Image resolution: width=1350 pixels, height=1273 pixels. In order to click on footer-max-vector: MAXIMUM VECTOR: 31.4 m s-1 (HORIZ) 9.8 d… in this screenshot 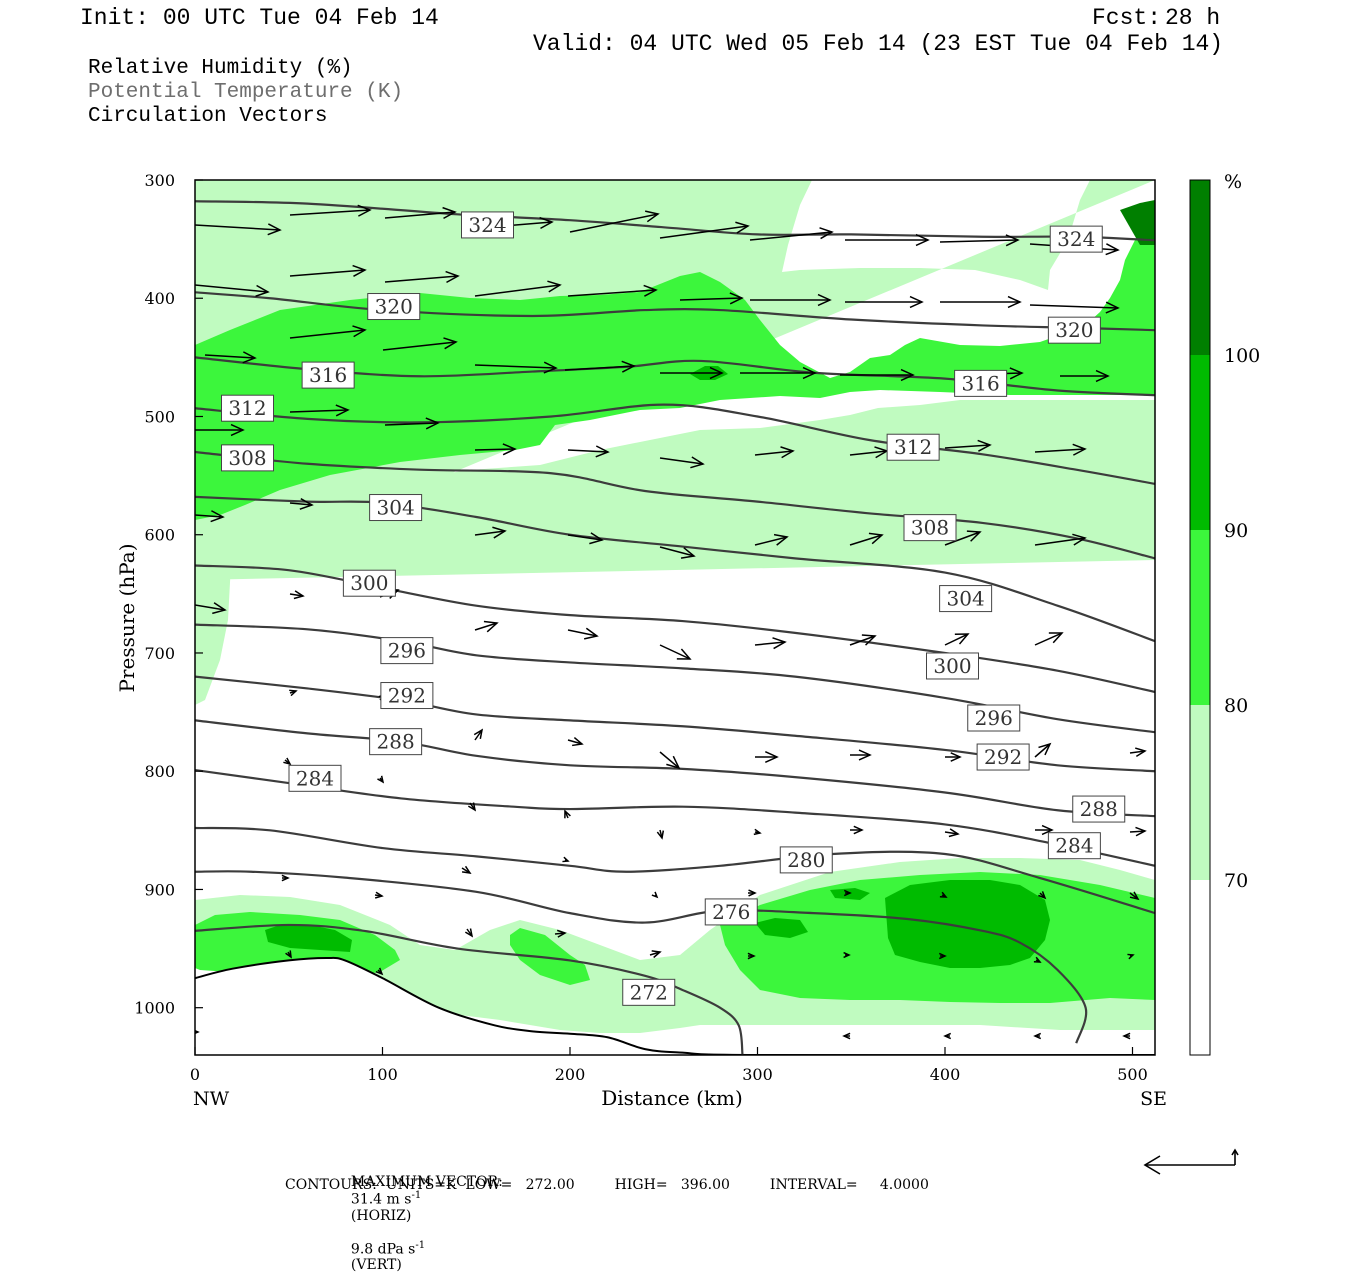, I will do `click(422, 1215)`.